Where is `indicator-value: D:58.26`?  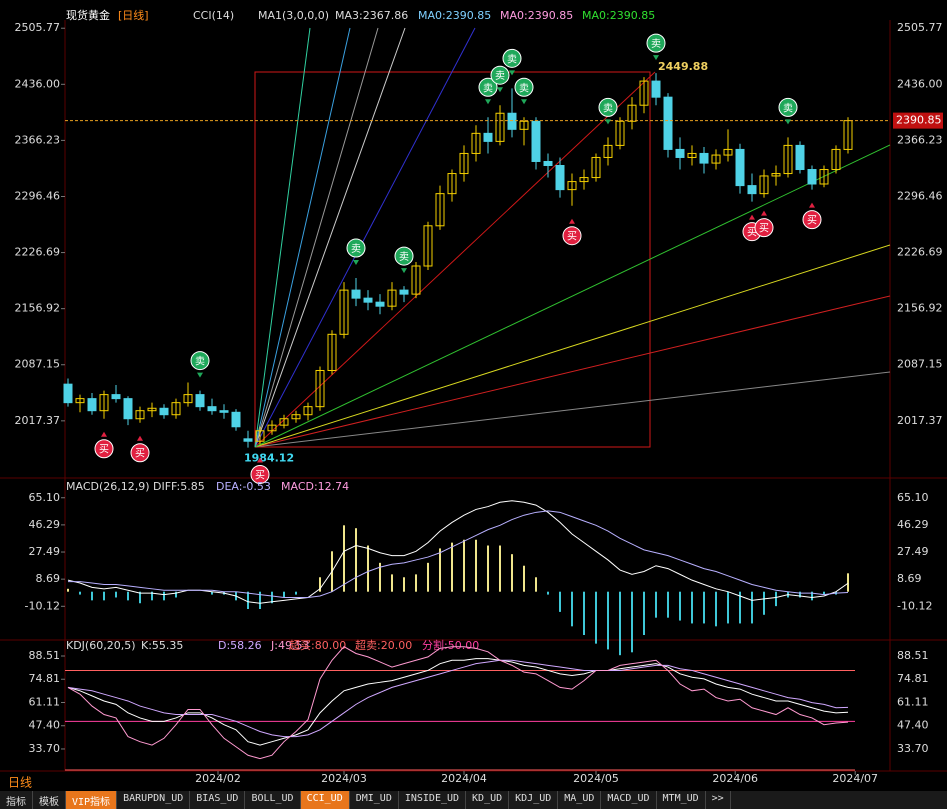
indicator-value: D:58.26 is located at coordinates (240, 645).